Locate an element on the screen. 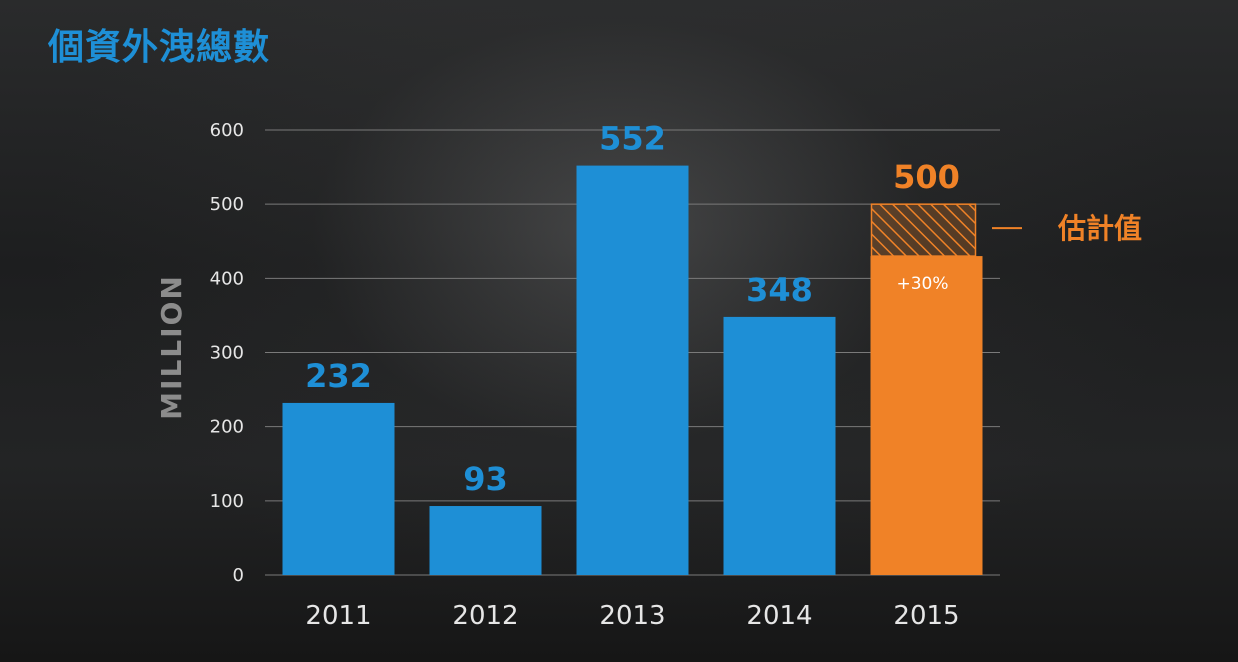  estimate-label: 估計值 is located at coordinates (1099, 228).